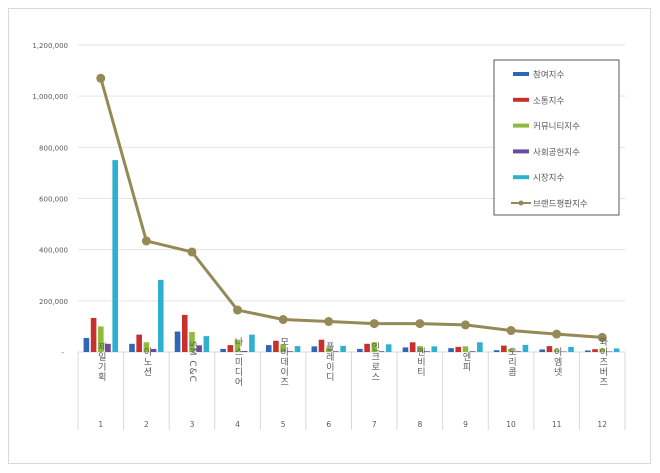  Describe the element at coordinates (521, 203) in the screenshot. I see `legend-swatch-marker` at that location.